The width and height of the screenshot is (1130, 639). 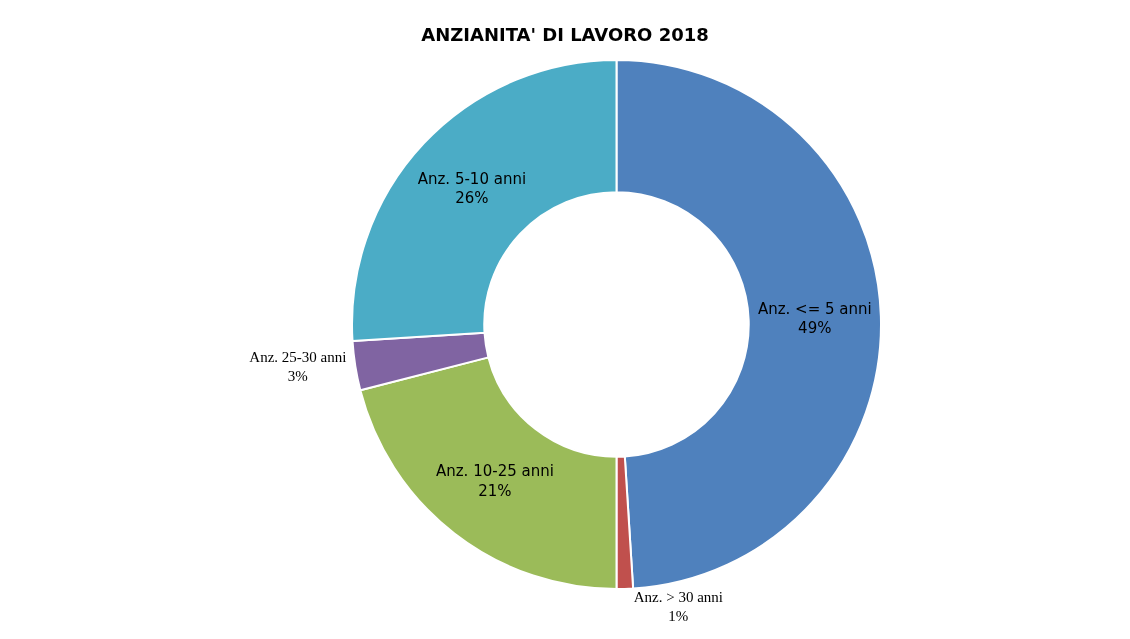 I want to click on chart-title: ANZIANITA' DI LAVORO 2018, so click(x=565, y=35).